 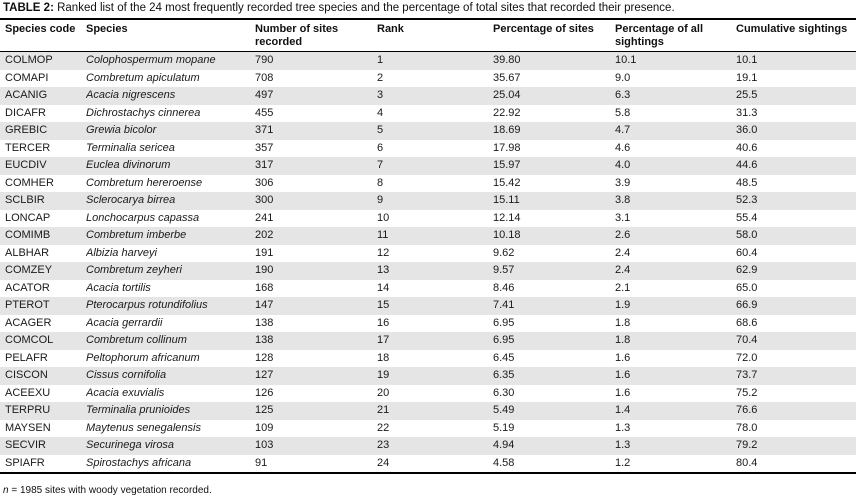 I want to click on cell-cumulative-sightings: 48.5, so click(x=747, y=182).